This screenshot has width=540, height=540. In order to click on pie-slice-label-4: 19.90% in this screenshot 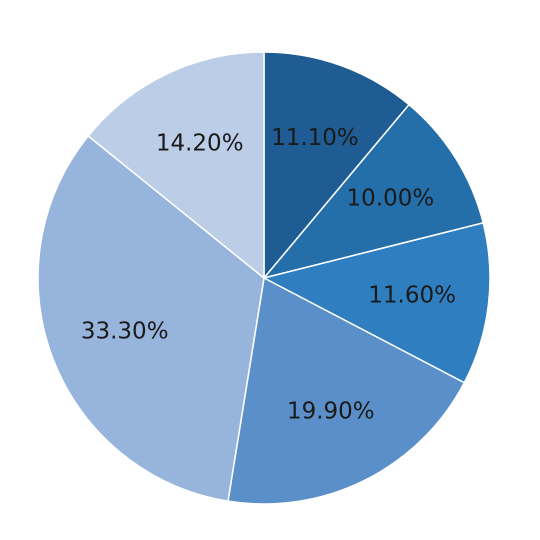, I will do `click(331, 411)`.